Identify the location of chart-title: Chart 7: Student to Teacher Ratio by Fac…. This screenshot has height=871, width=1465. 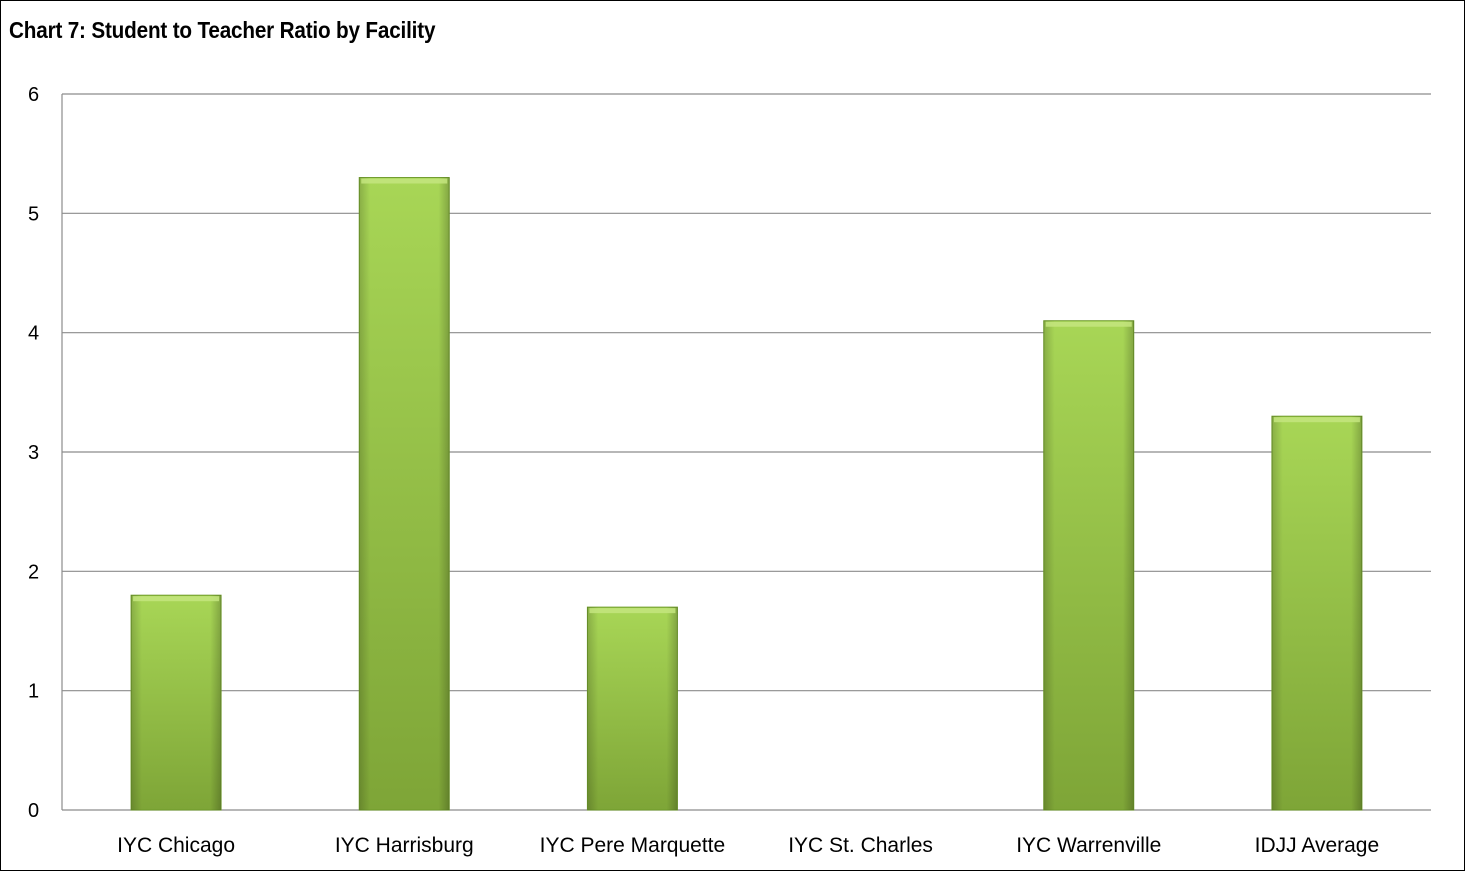
(222, 30).